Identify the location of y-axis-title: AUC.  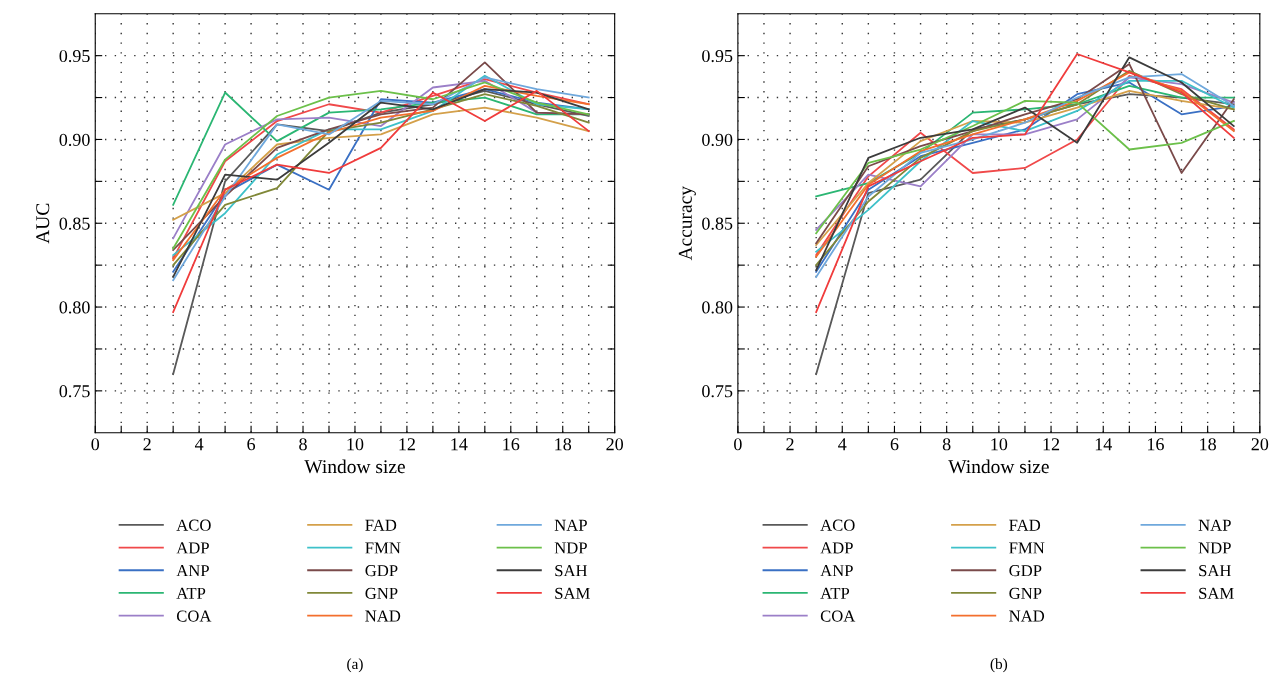
(43, 223).